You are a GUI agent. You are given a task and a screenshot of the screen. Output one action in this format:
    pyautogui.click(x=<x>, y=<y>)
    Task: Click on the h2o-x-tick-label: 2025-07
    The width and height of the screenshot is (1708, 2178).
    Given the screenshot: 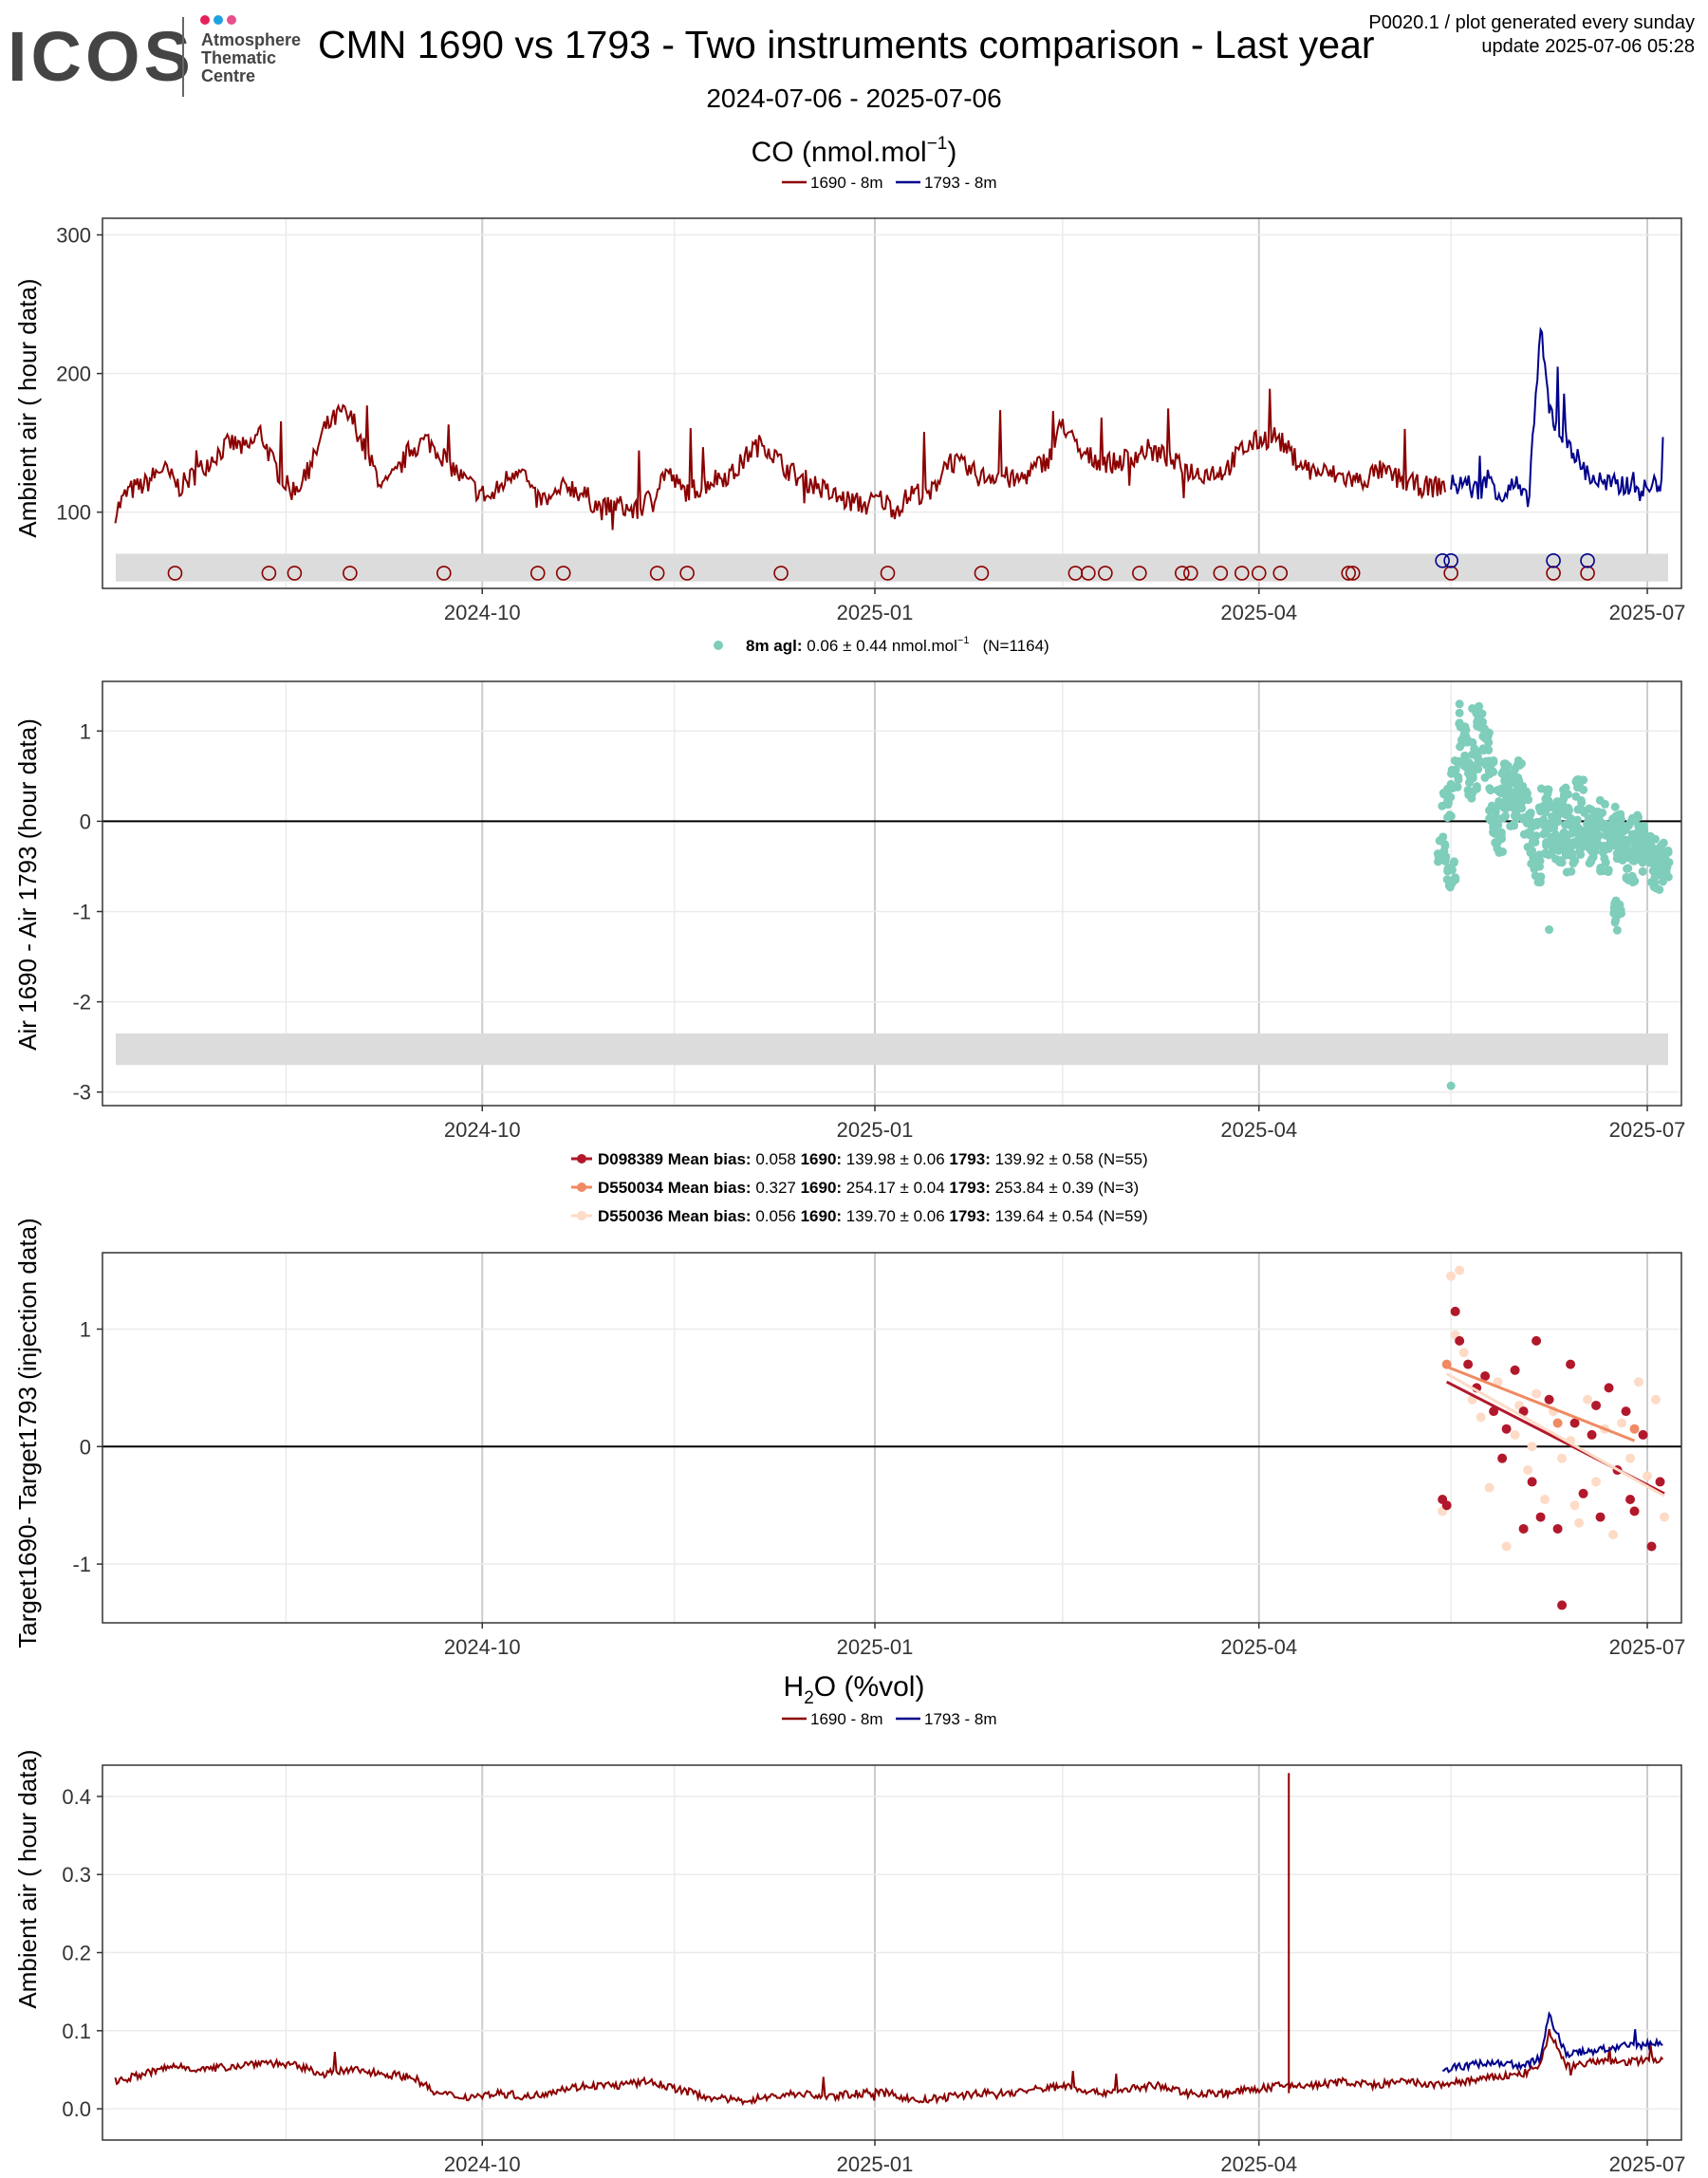 What is the action you would take?
    pyautogui.click(x=1648, y=2164)
    